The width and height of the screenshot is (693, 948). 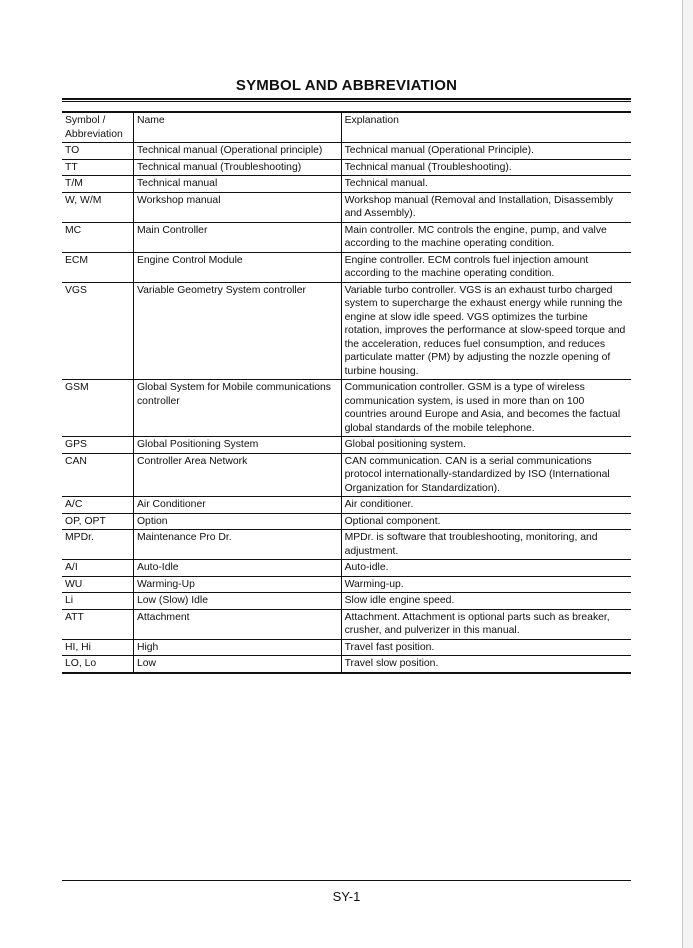 I want to click on cell-name: Auto-Idle, so click(x=237, y=568).